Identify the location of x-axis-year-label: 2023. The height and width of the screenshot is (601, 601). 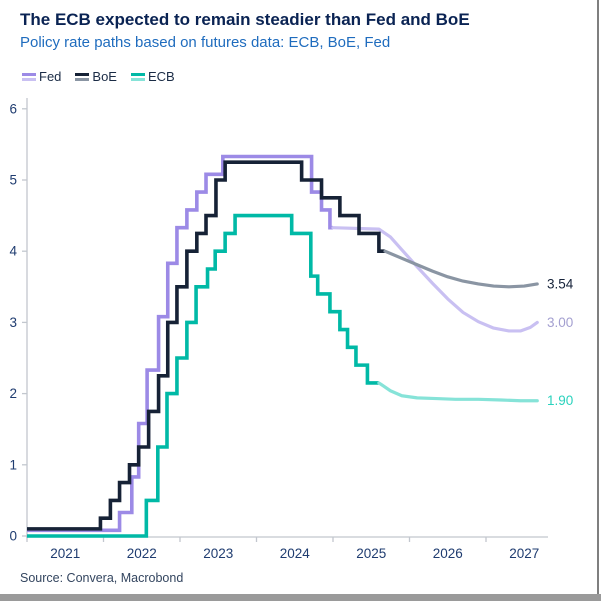
(218, 553).